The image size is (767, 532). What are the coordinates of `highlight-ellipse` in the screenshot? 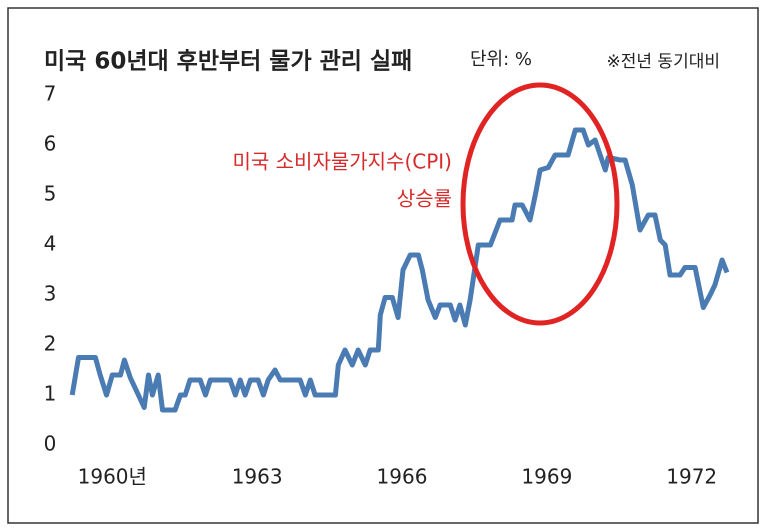 It's located at (540, 204).